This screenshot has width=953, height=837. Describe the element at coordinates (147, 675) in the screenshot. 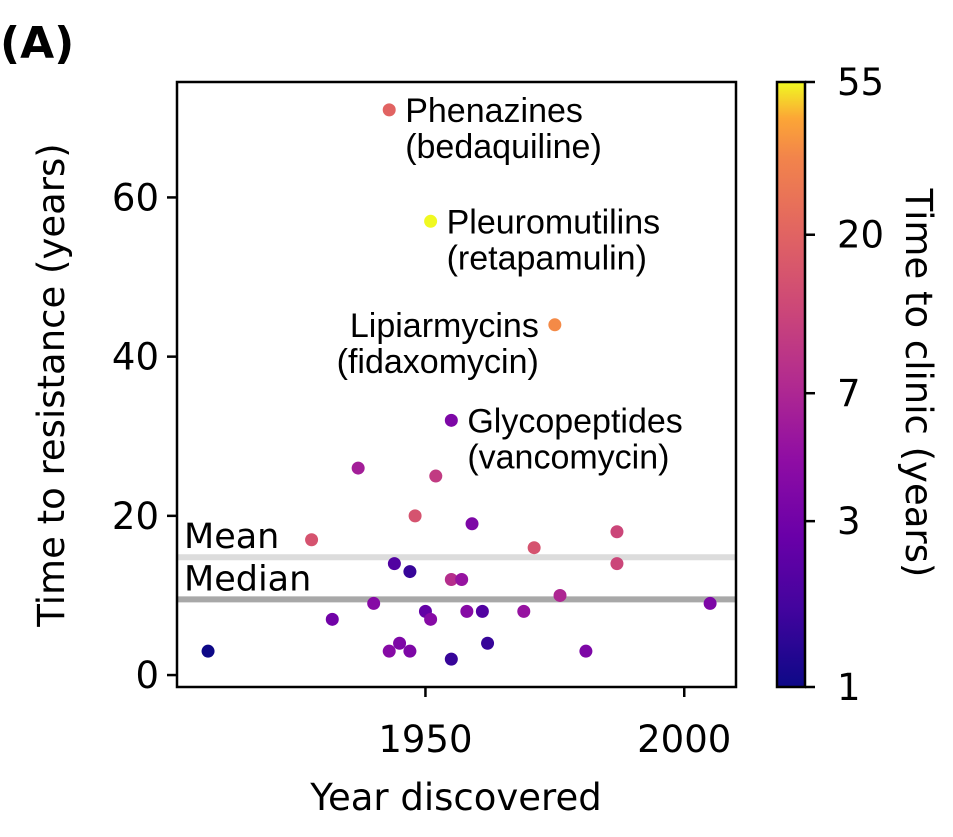

I see `y-tick-label: 0` at that location.